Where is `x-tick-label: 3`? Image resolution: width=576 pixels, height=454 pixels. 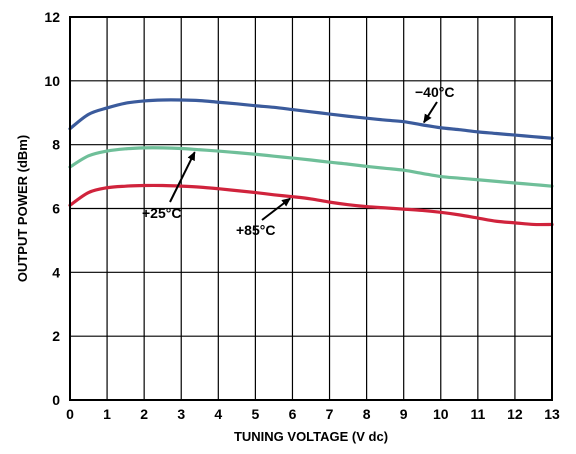
x-tick-label: 3 is located at coordinates (181, 414).